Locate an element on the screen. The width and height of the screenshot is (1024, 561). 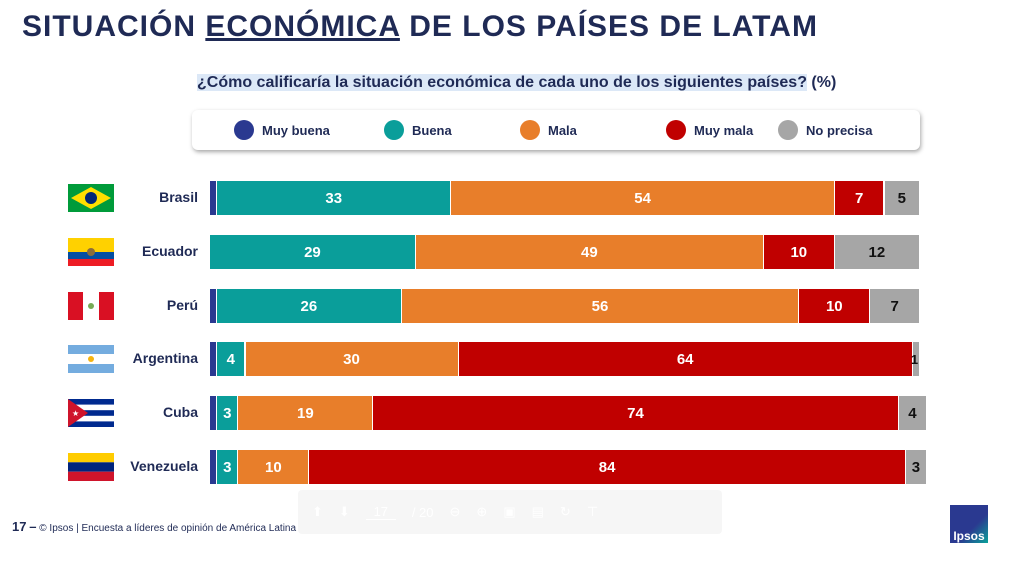
legend-item: Mala is located at coordinates (548, 130).